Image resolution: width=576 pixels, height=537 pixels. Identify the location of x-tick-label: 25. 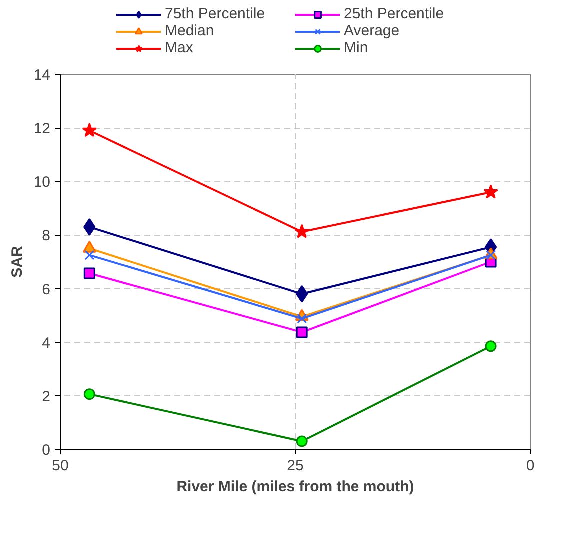
(295, 466).